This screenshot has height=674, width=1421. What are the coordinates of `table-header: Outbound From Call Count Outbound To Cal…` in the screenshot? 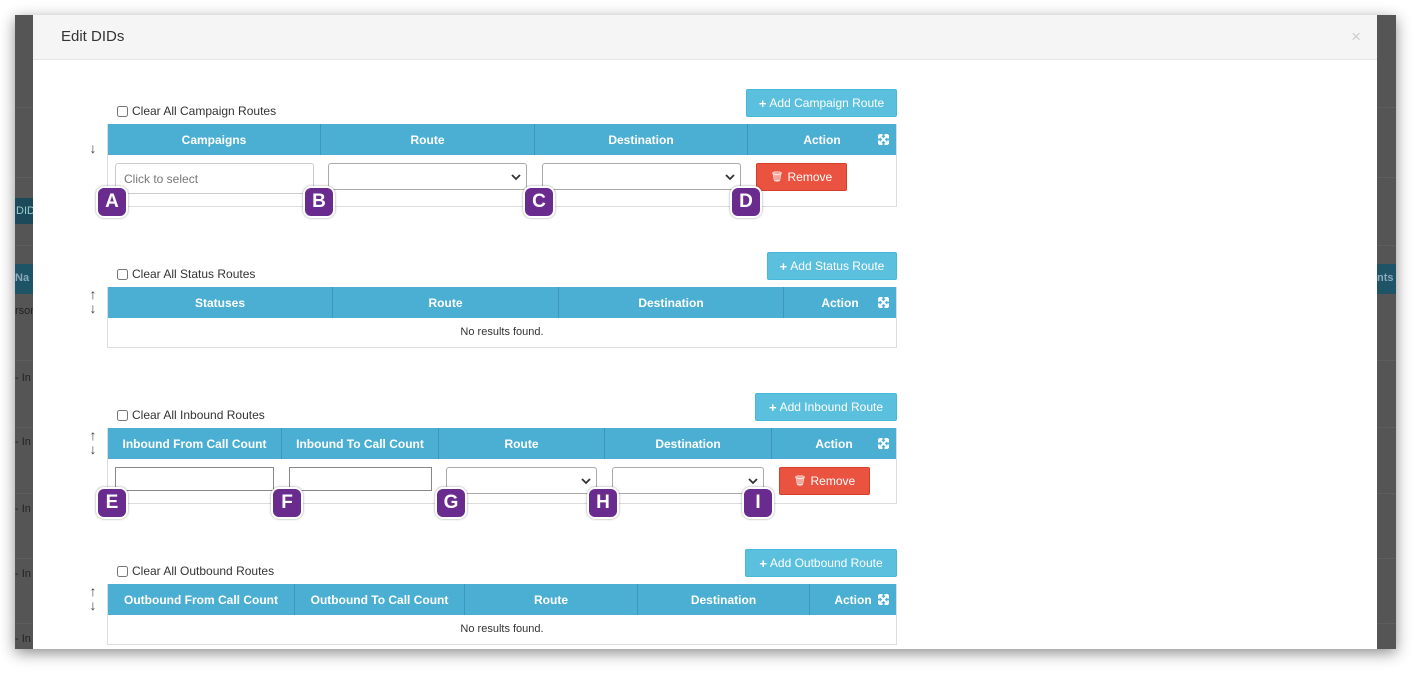 It's located at (502, 599).